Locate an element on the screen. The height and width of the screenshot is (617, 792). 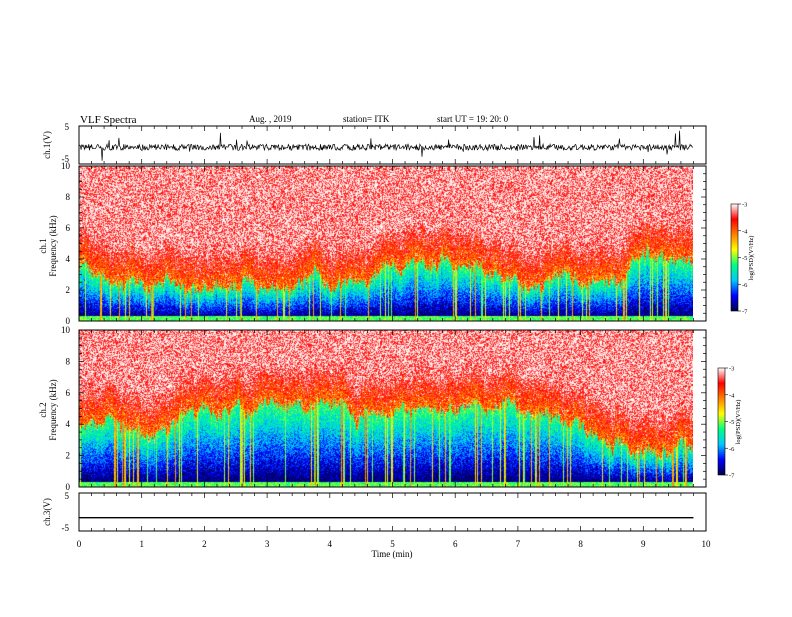
time-tick-label: 2 is located at coordinates (204, 544).